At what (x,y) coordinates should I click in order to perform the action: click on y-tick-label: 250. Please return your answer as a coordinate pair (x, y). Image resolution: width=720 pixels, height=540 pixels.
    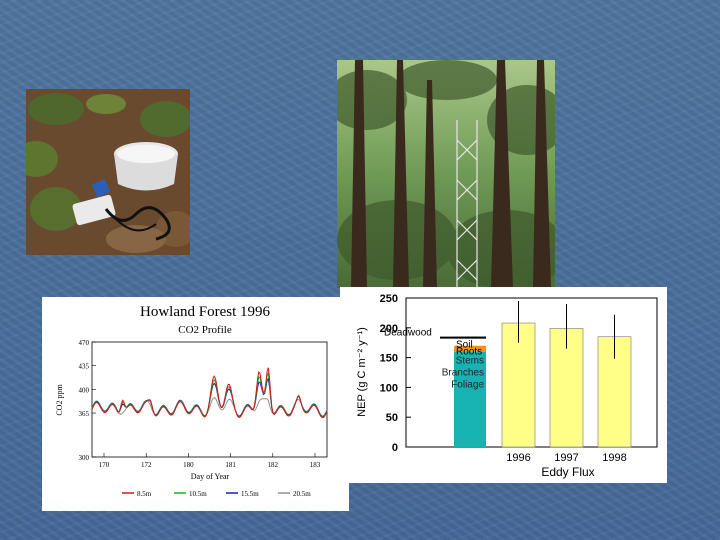
    Looking at the image, I should click on (389, 299).